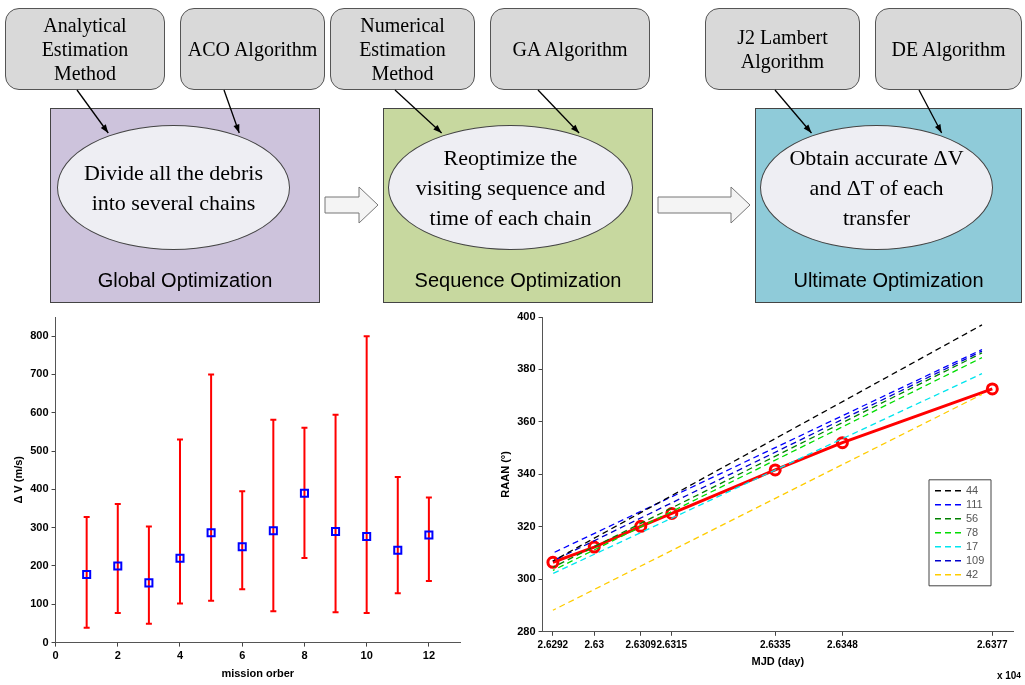 This screenshot has height=685, width=1025. What do you see at coordinates (974, 503) in the screenshot?
I see `legend-label: 111` at bounding box center [974, 503].